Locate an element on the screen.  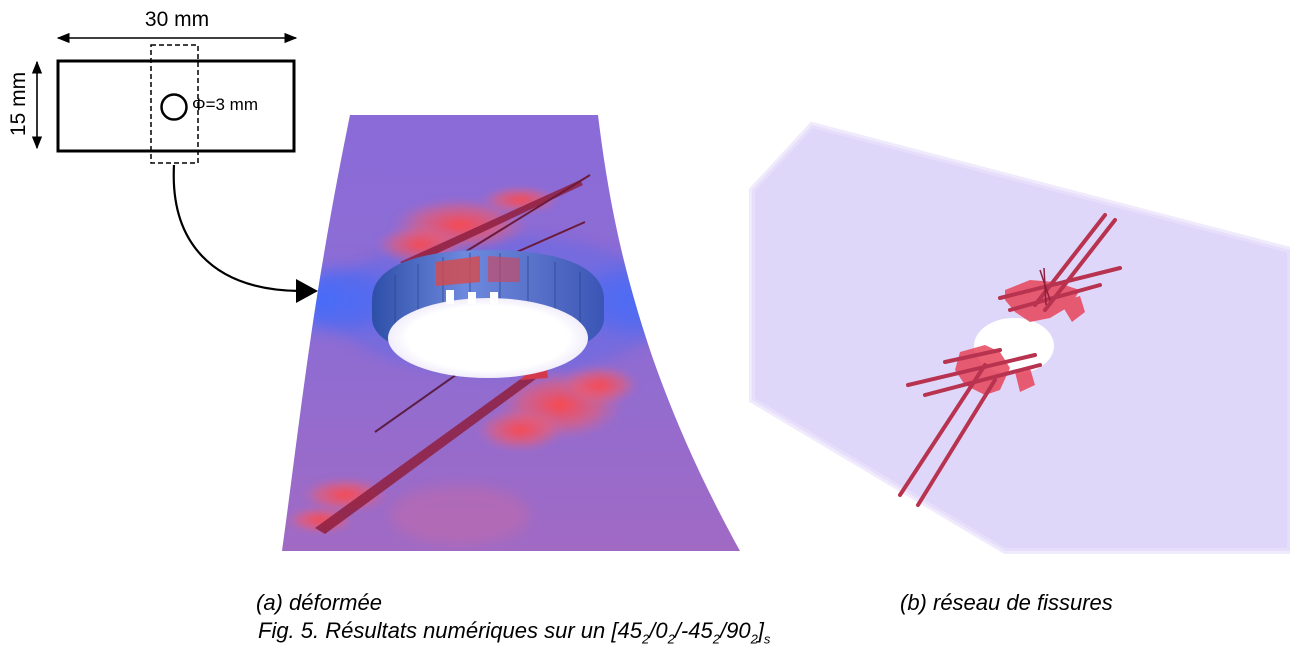
plate-outline is located at coordinates (176, 106).